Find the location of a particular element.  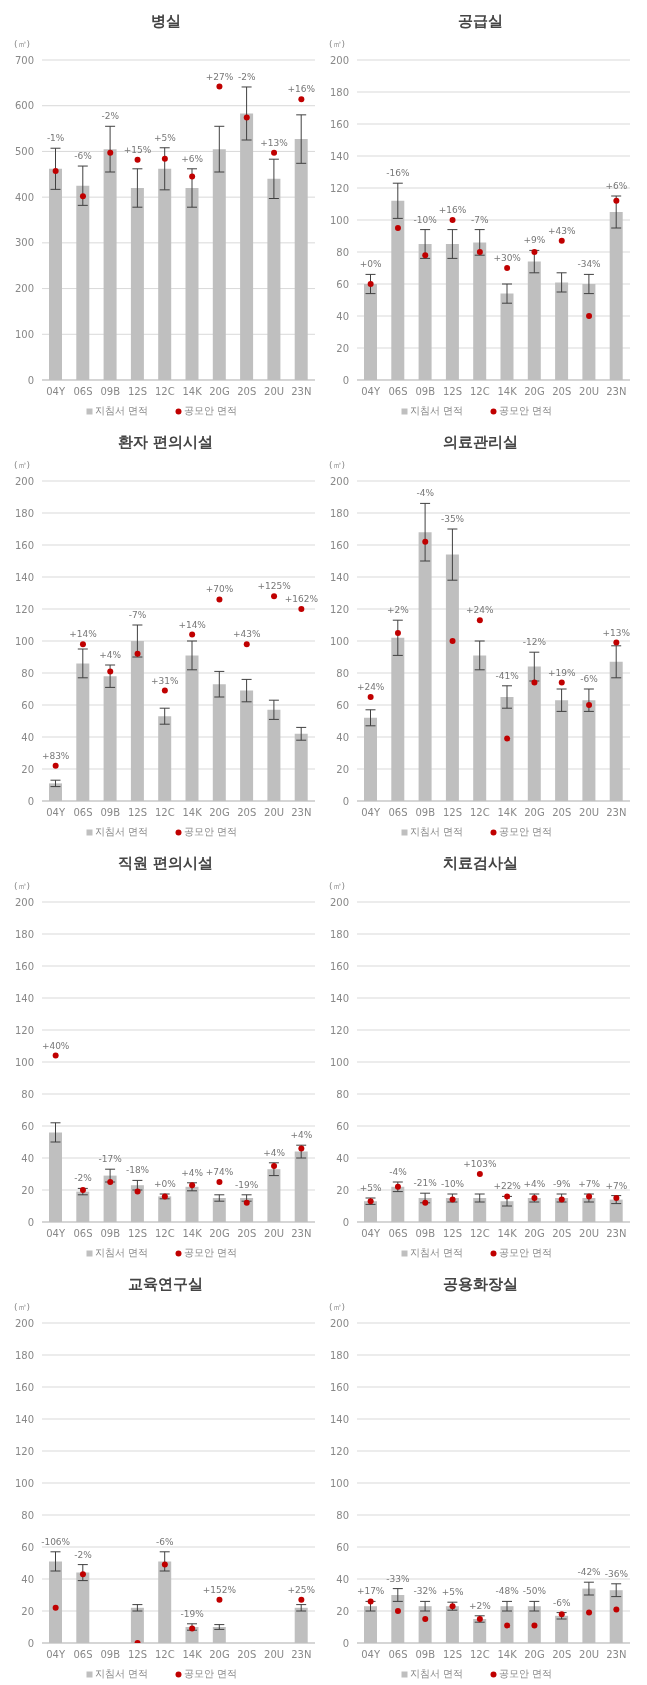

annotation: +5% is located at coordinates (165, 137).